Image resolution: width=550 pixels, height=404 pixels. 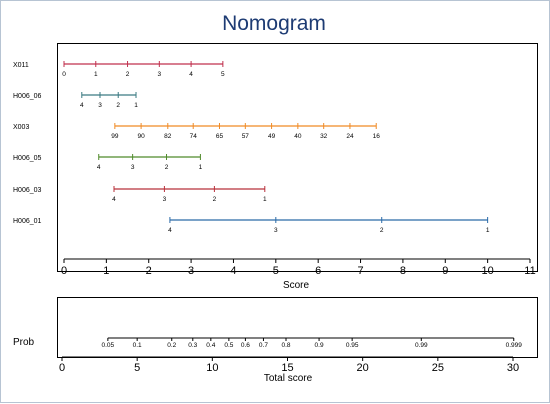 I want to click on score-axis-tick-label: 8, so click(x=403, y=271).